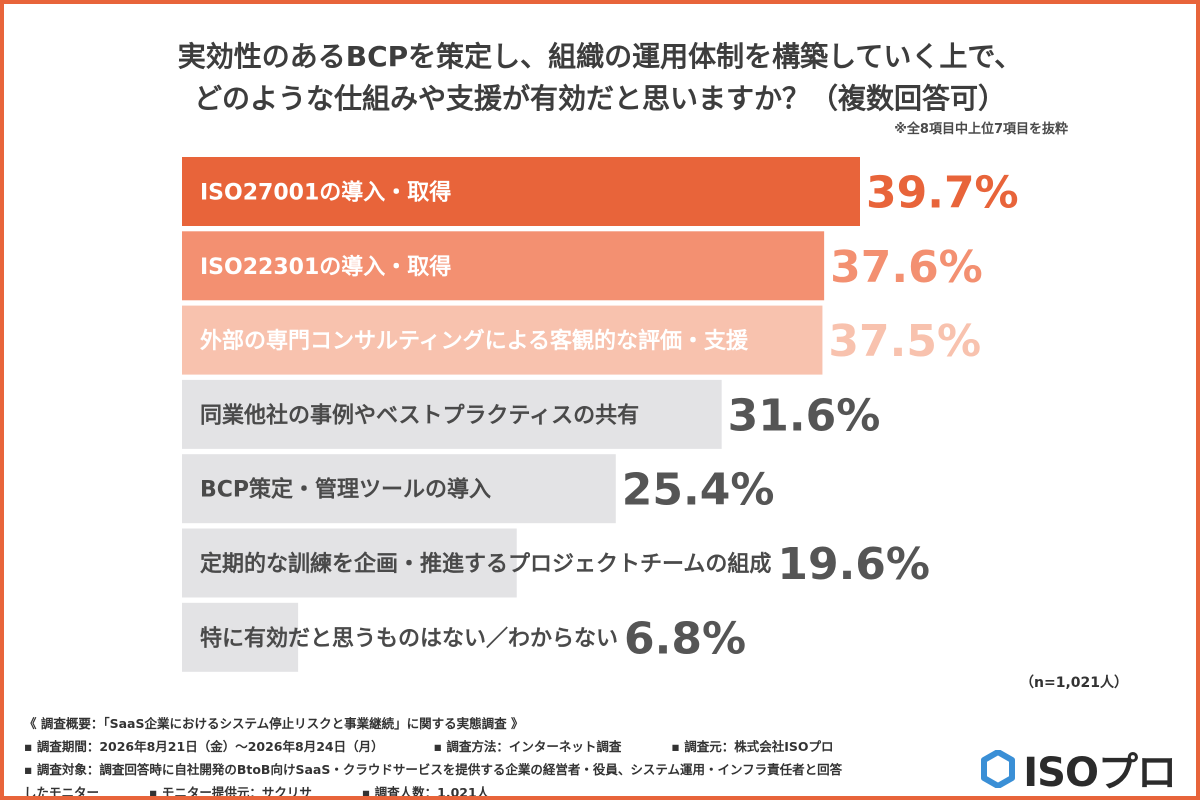 The width and height of the screenshot is (1200, 800). What do you see at coordinates (942, 193) in the screenshot?
I see `value-label-1: 39.7%` at bounding box center [942, 193].